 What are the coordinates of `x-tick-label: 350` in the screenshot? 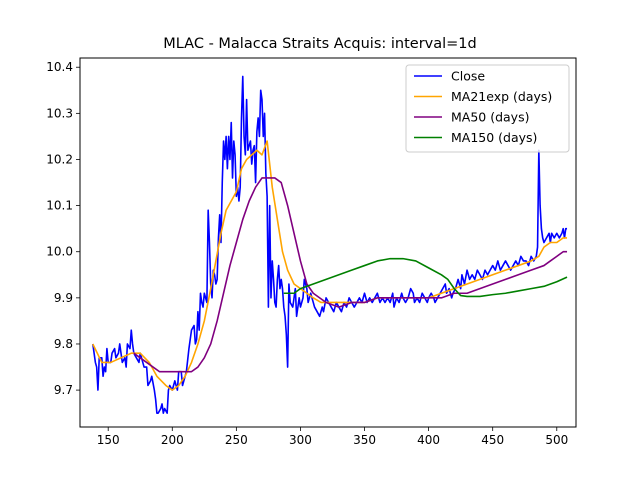 It's located at (364, 440).